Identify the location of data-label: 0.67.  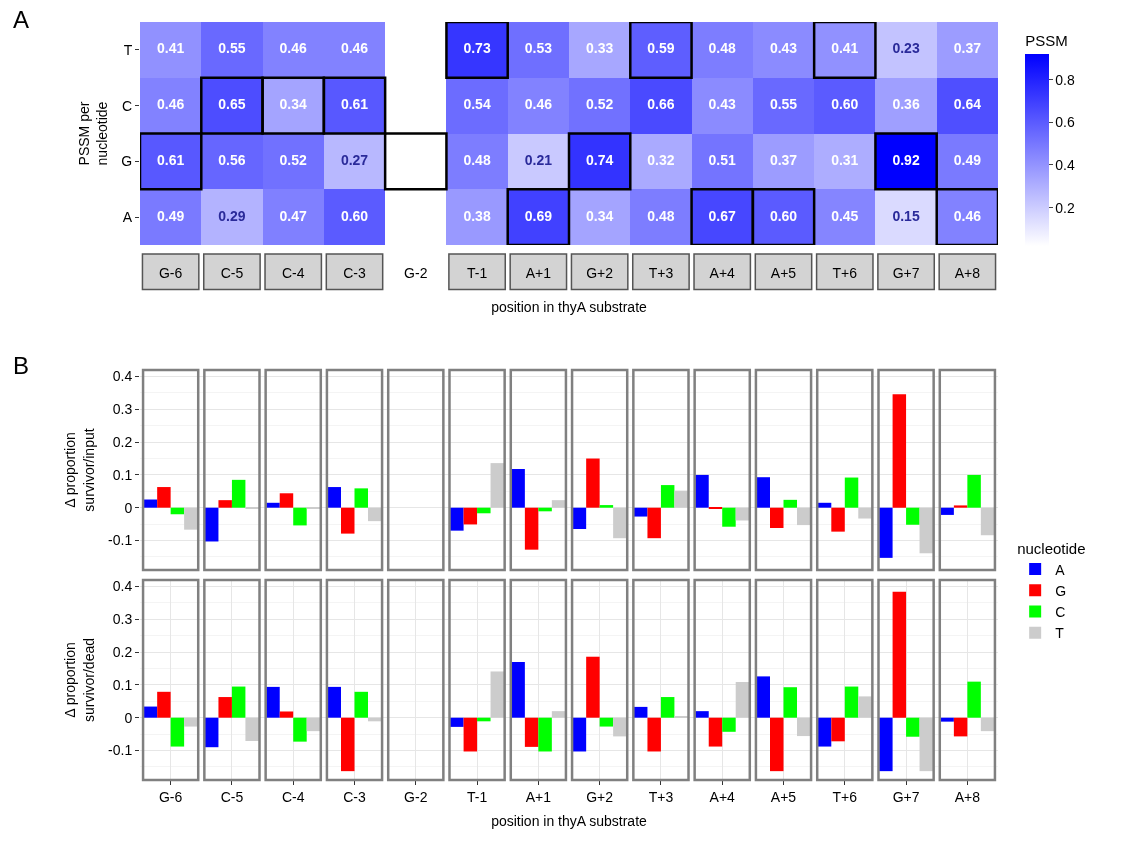
(722, 215).